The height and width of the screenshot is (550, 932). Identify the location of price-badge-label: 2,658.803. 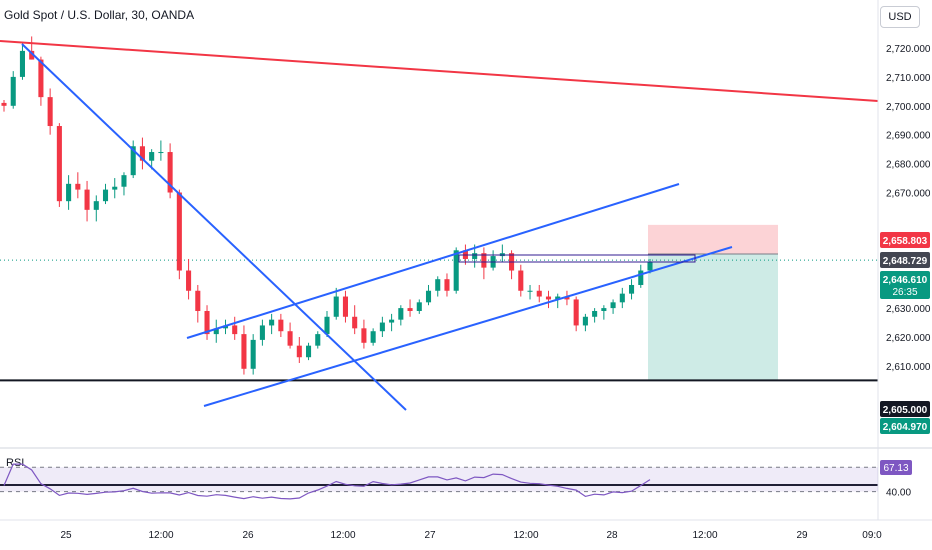
(905, 241).